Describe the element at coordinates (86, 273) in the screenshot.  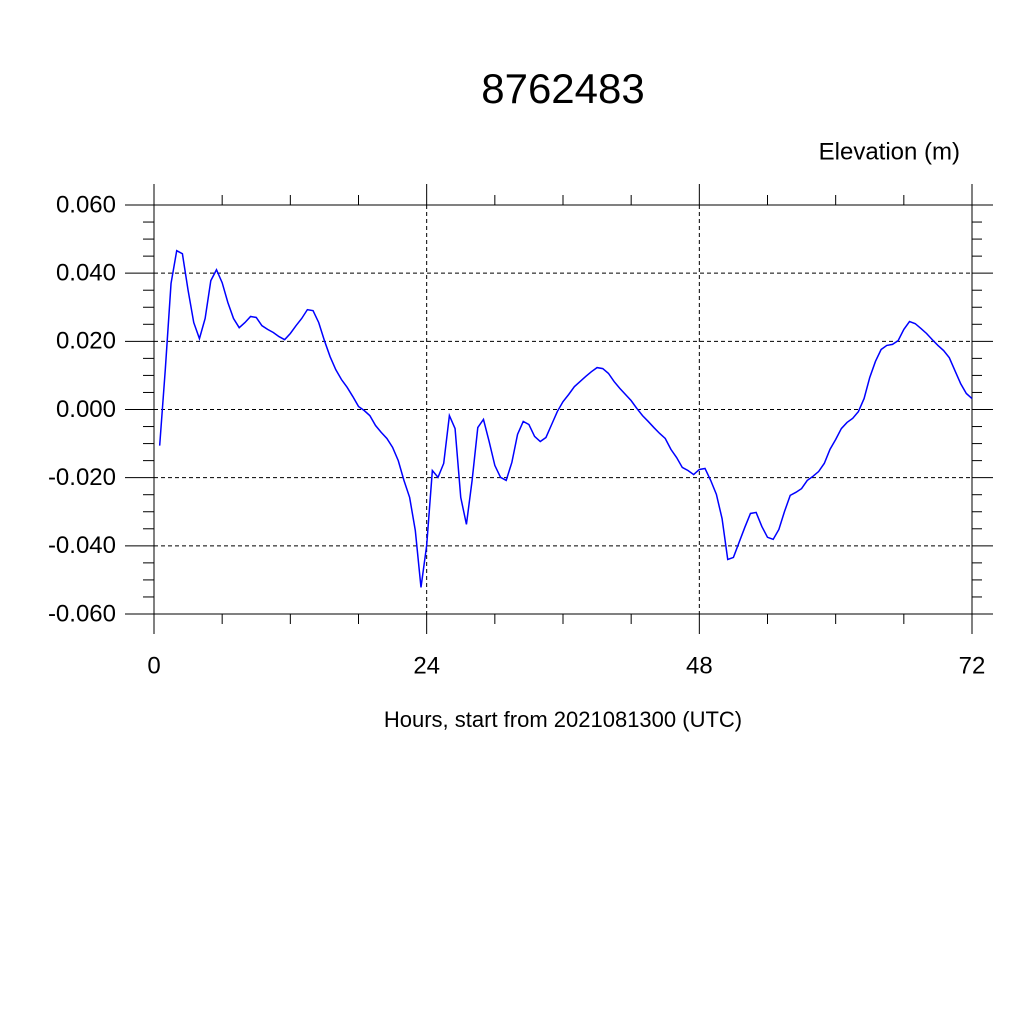
I see `y-tick-label: 0.040` at that location.